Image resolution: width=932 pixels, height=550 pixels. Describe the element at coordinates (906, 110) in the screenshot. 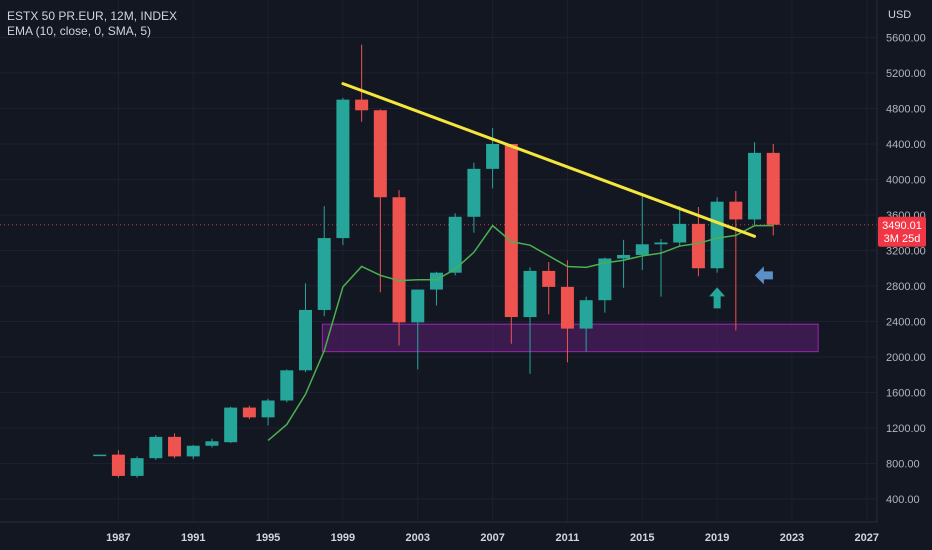

I see `price-tick-label: 4800.00` at that location.